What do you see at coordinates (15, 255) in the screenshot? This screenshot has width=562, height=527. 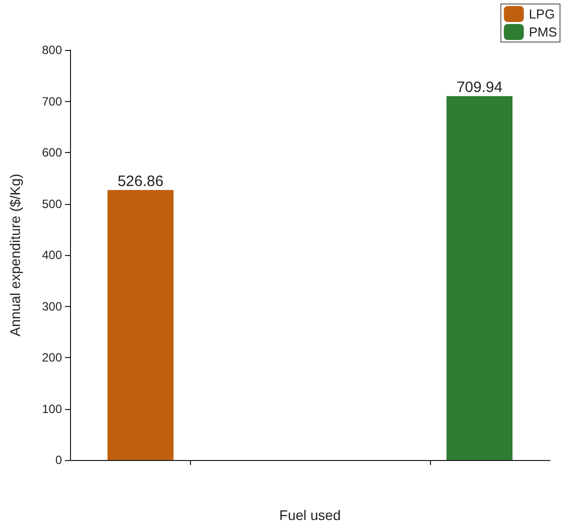 I see `y-axis-title: Annual expenditure ($/Kg)` at bounding box center [15, 255].